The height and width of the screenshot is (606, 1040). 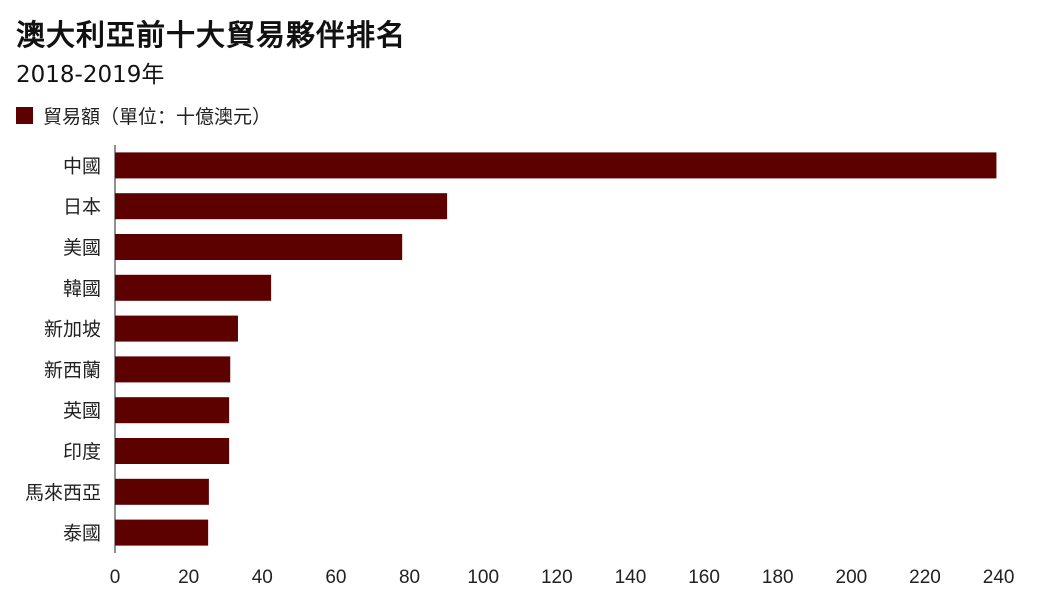 I want to click on x-tick-label: 100, so click(x=483, y=577).